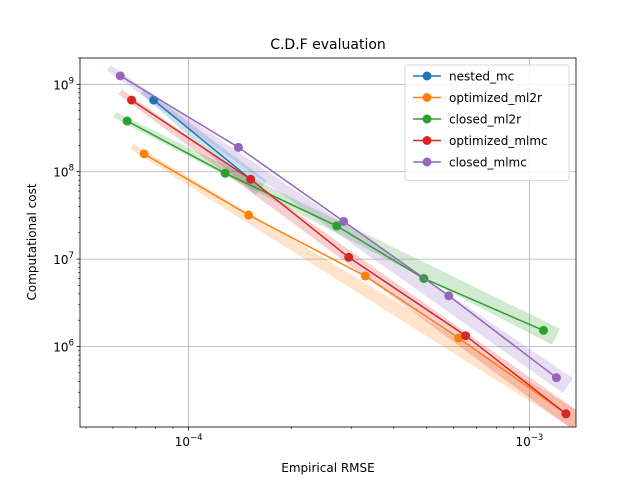 The height and width of the screenshot is (480, 640). Describe the element at coordinates (495, 98) in the screenshot. I see `optimized_ml2r-legend-label: optimized_ml2r` at that location.